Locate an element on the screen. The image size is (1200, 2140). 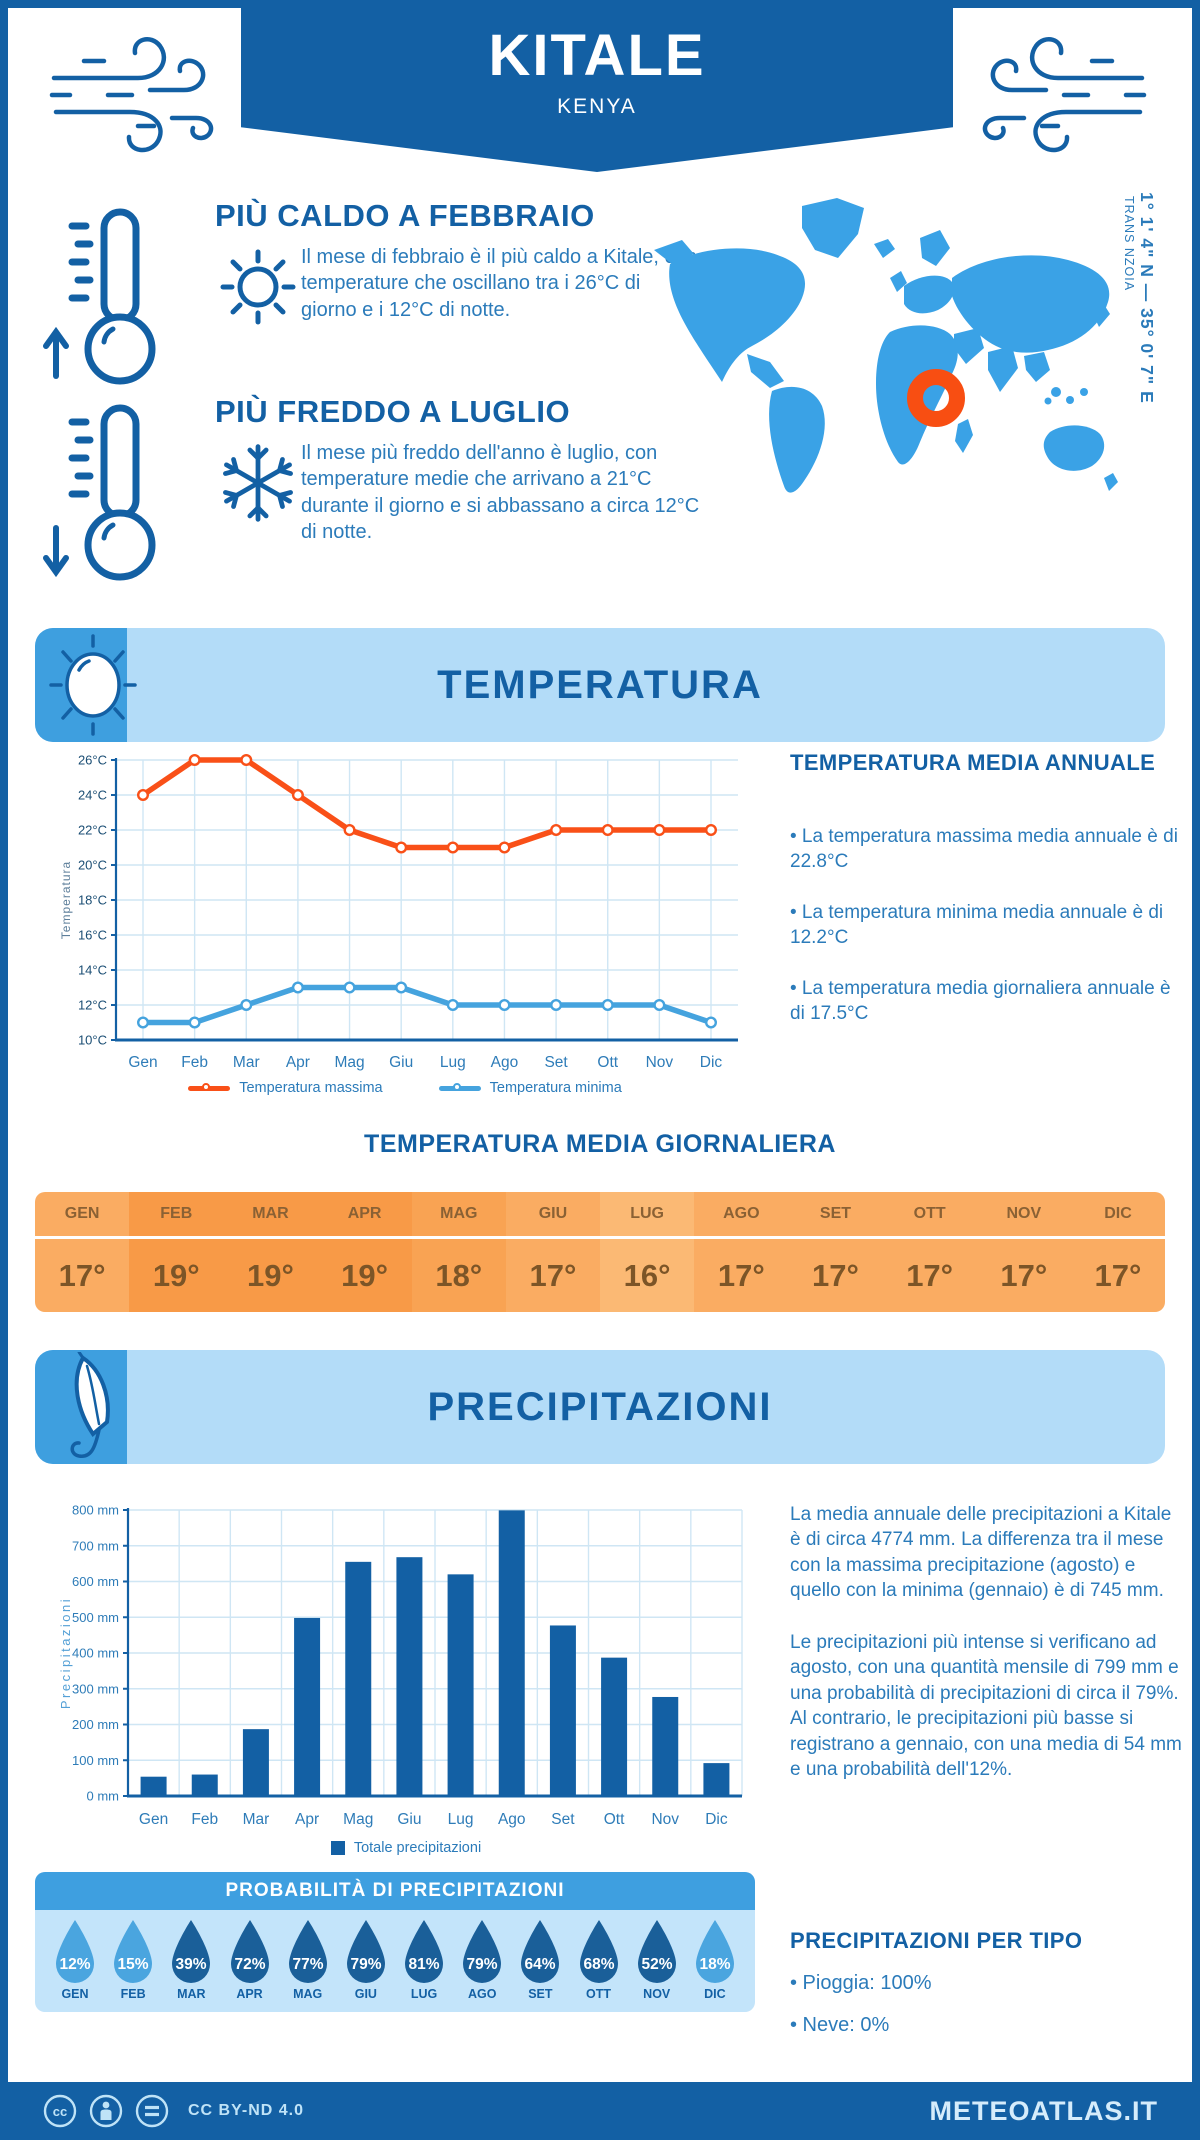
svg-text: Gen is located at coordinates (142, 1062).